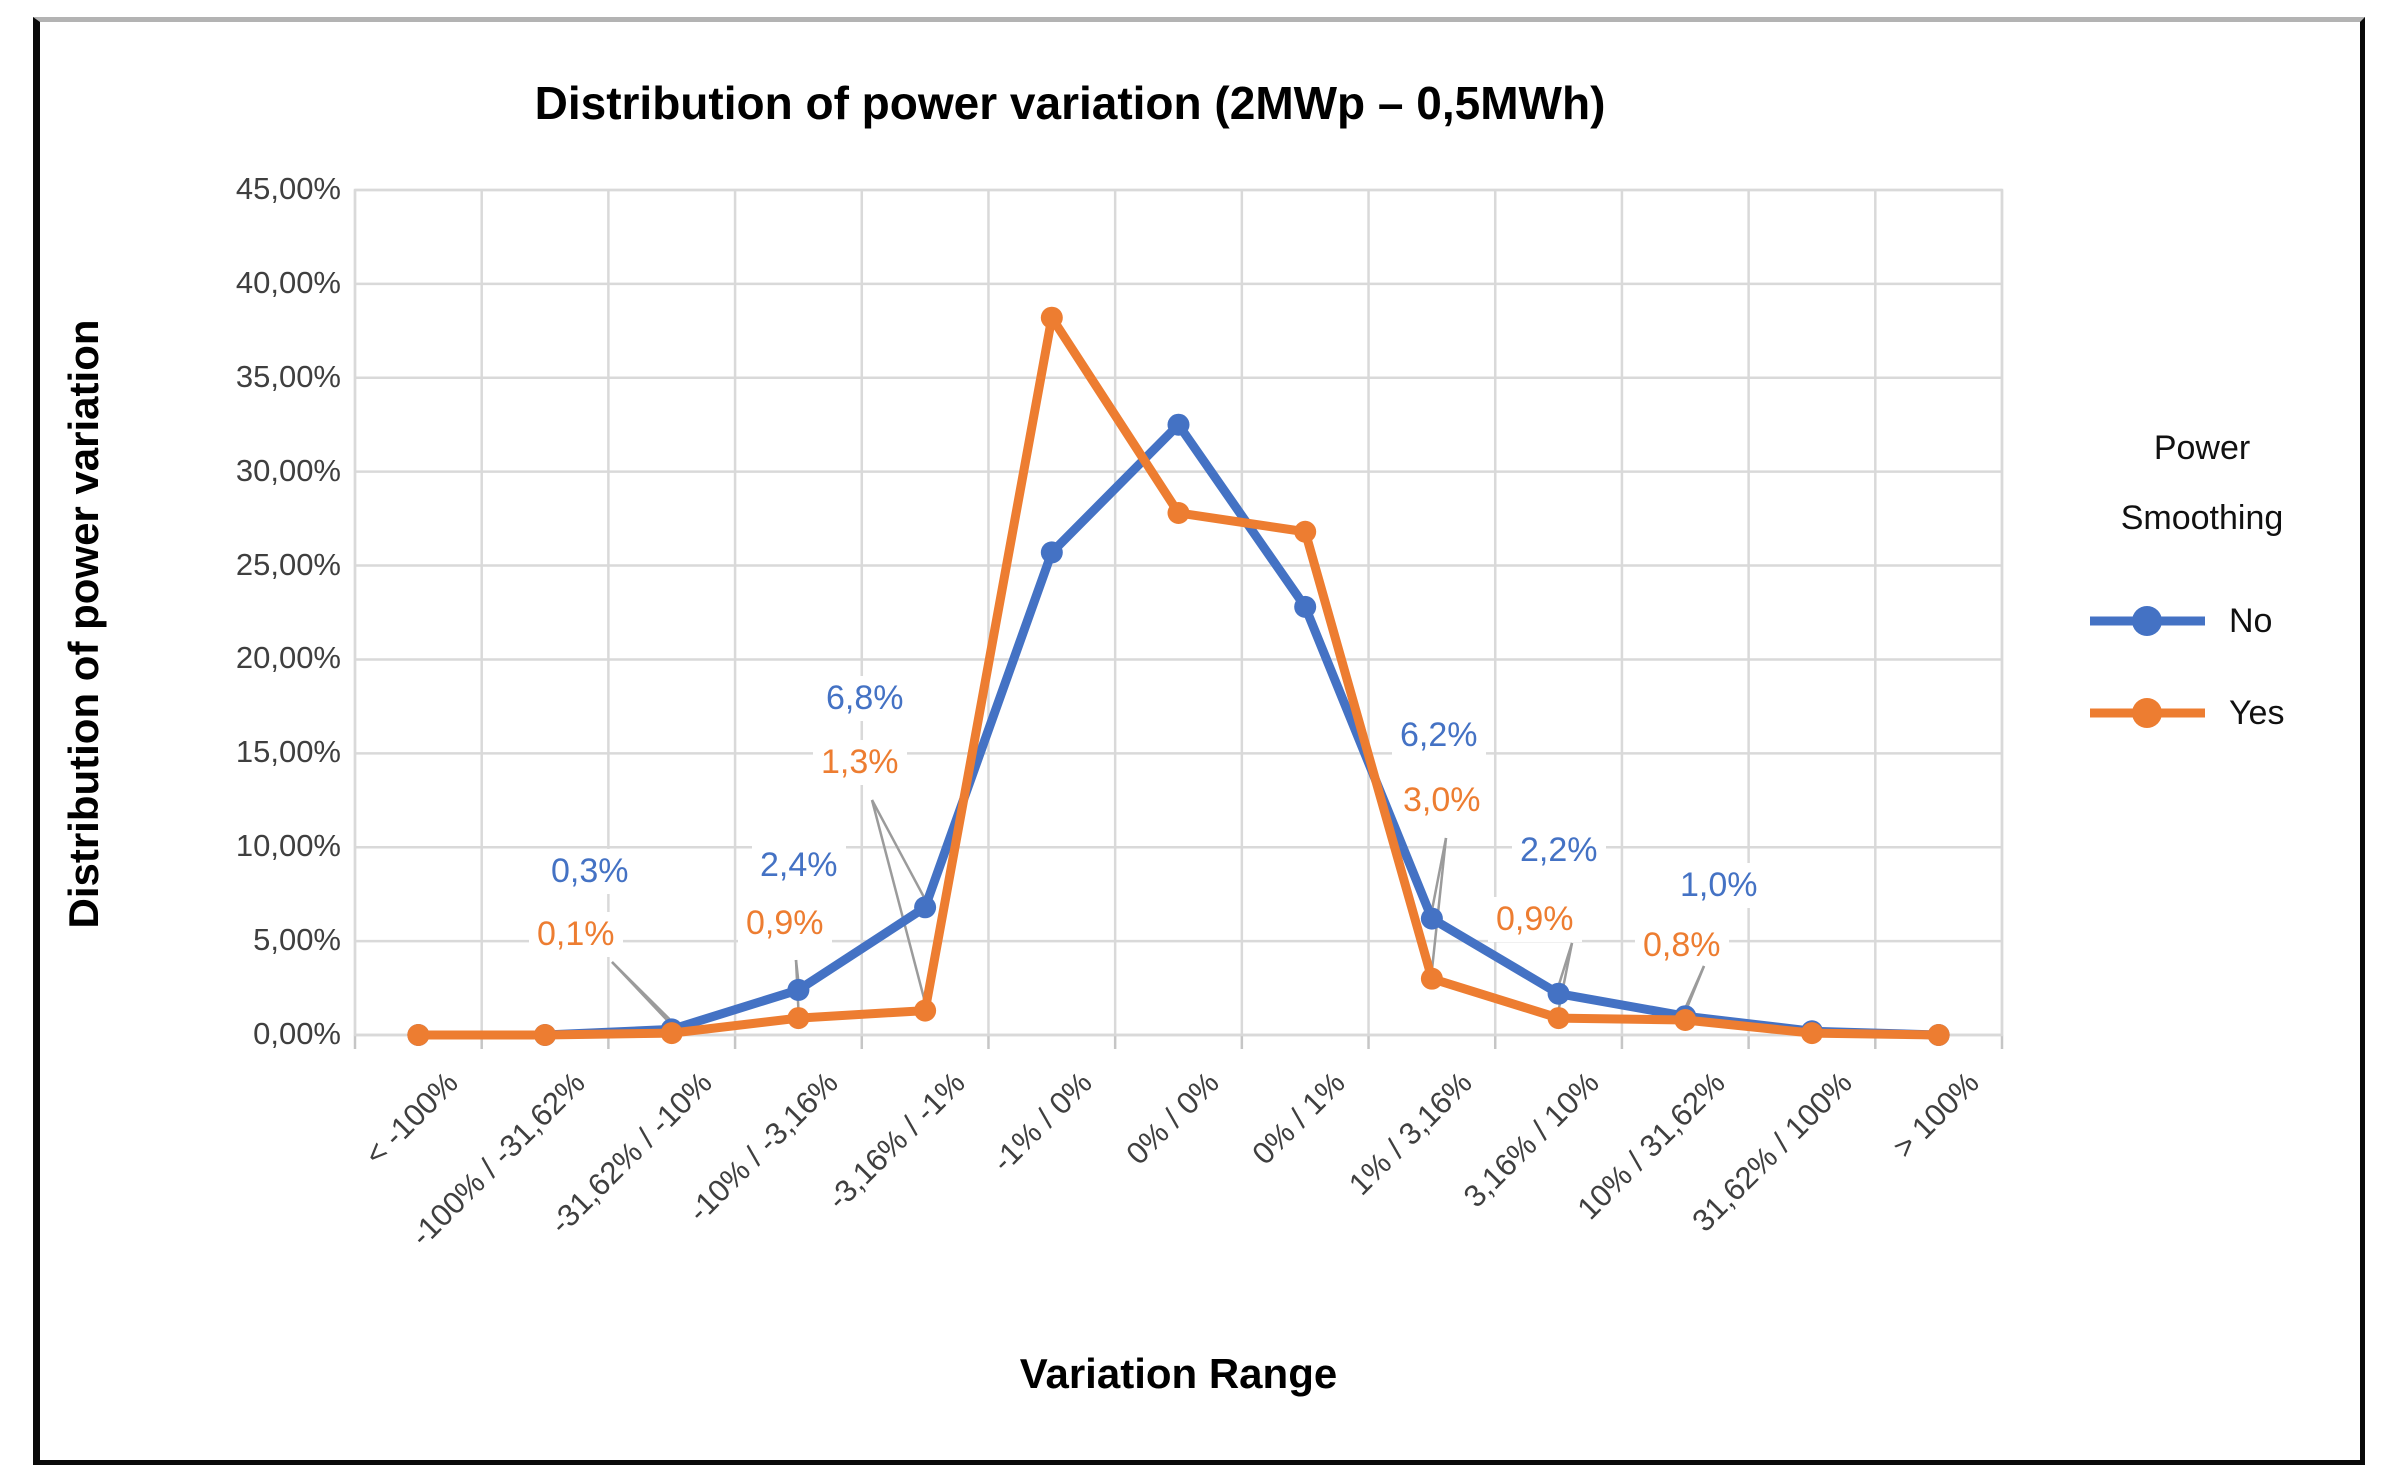  I want to click on y-axis-tick-label: 40,00%, so click(288, 282).